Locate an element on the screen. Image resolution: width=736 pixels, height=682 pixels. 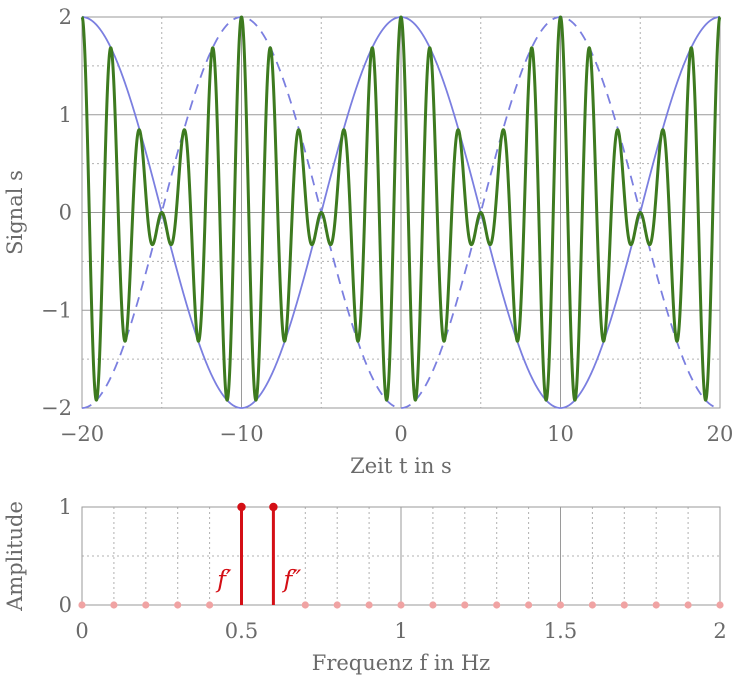
y-tick-label: 2 is located at coordinates (65, 17).